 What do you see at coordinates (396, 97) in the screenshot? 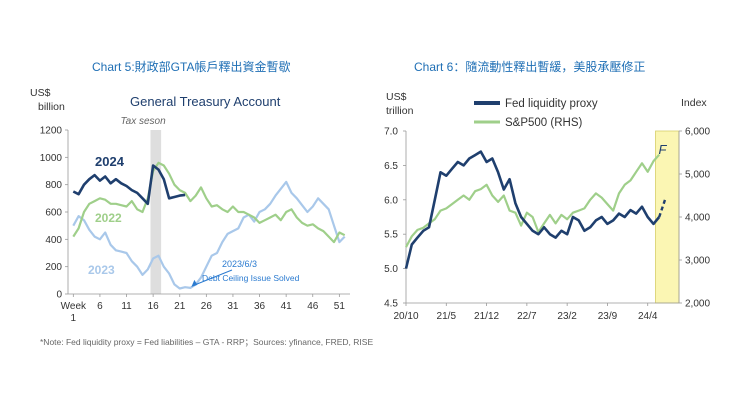
I see `chart6-ylabel-unit: US$` at bounding box center [396, 97].